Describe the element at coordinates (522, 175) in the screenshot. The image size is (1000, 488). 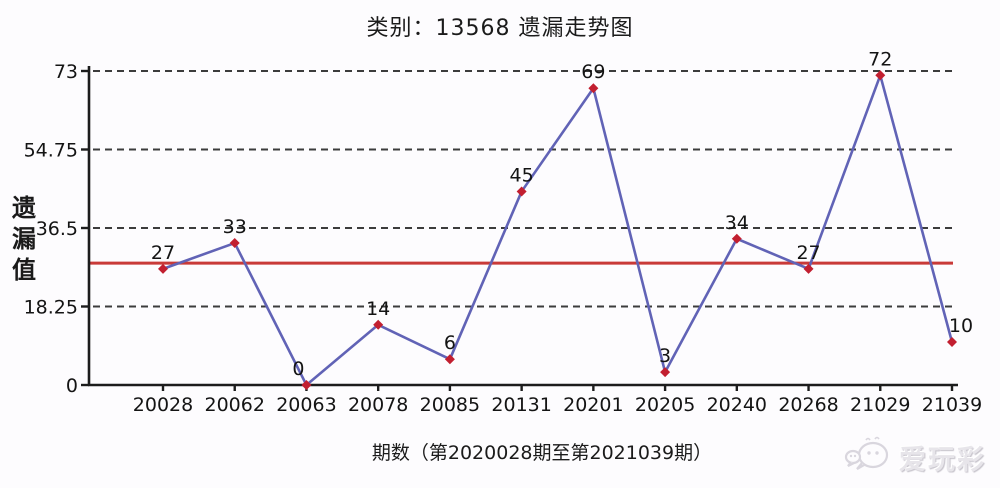
I see `data-label: 45` at that location.